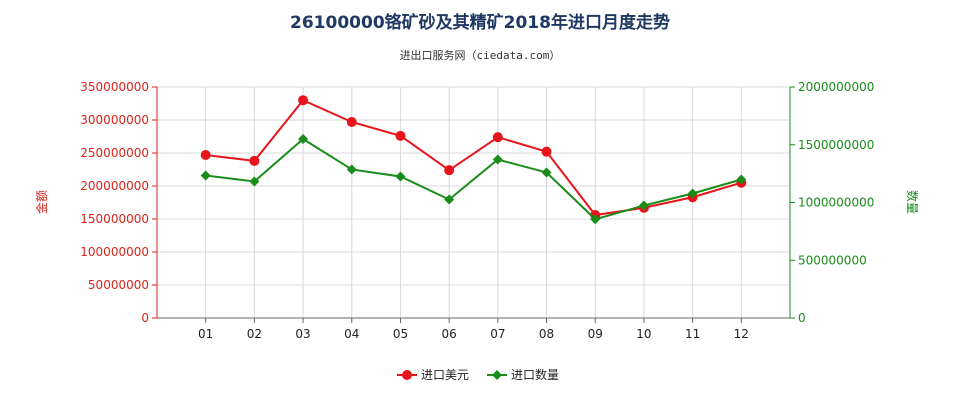 This screenshot has width=960, height=400. What do you see at coordinates (473, 179) in the screenshot?
I see `series-2-line` at bounding box center [473, 179].